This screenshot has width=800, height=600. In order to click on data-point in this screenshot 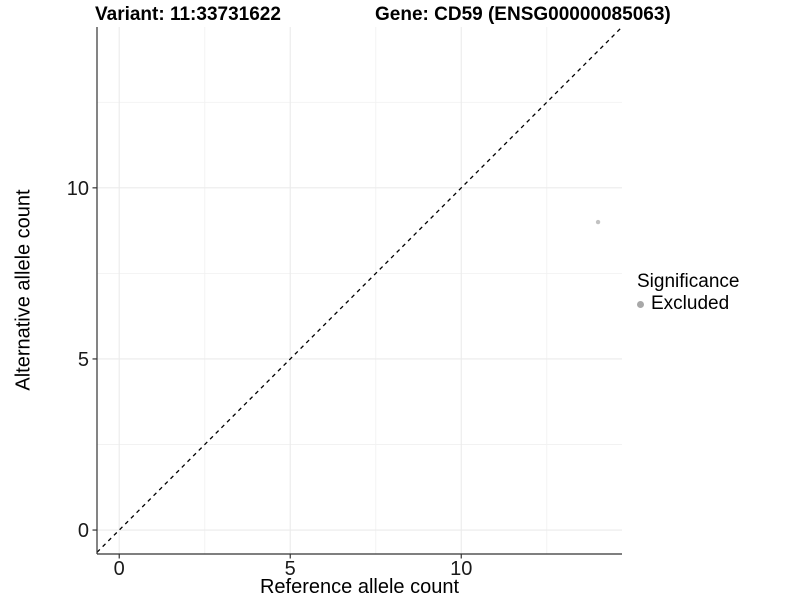, I will do `click(598, 222)`.